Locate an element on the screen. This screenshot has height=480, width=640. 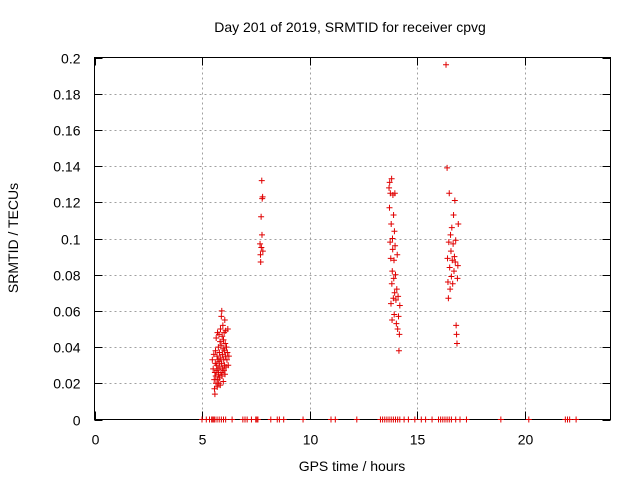
x-axis-label: GPS time / hours is located at coordinates (352, 466).